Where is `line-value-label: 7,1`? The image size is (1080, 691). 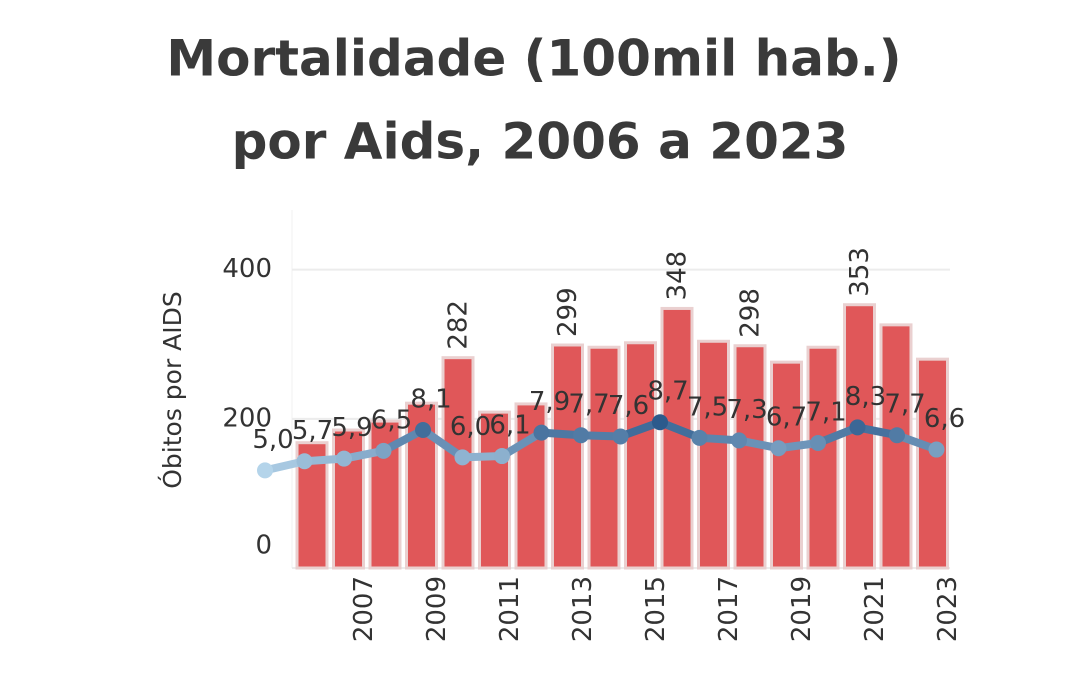
line-value-label: 7,1 is located at coordinates (825, 413).